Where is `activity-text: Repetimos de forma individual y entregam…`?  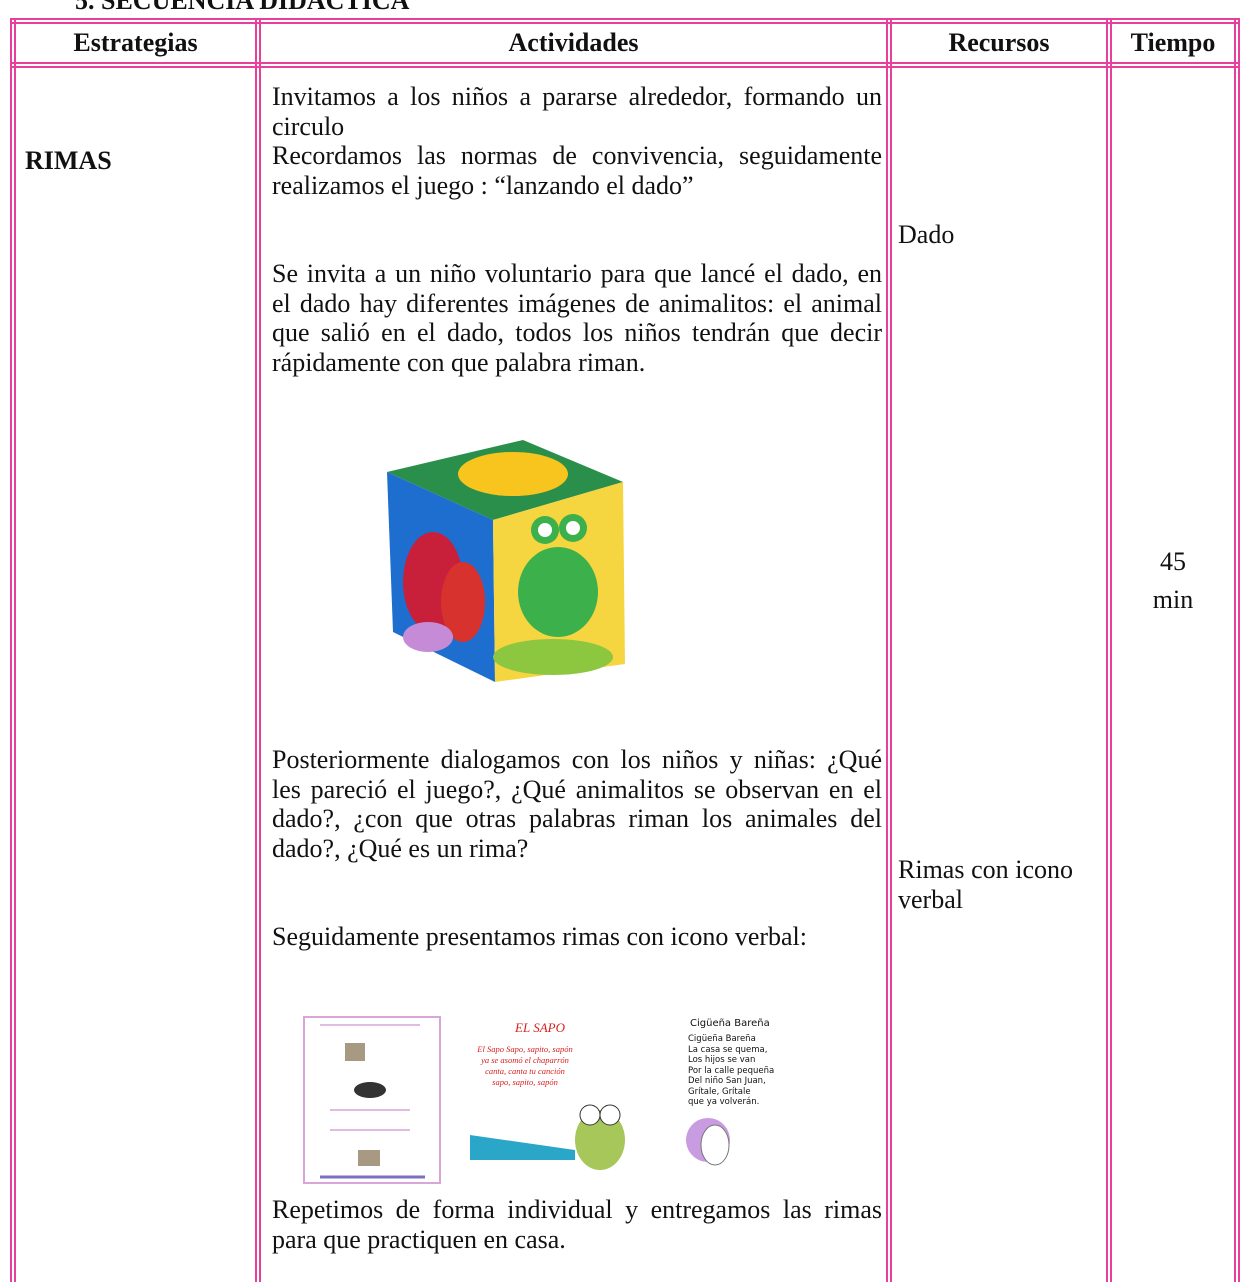
activity-text: Repetimos de forma individual y entregam… is located at coordinates (577, 1224).